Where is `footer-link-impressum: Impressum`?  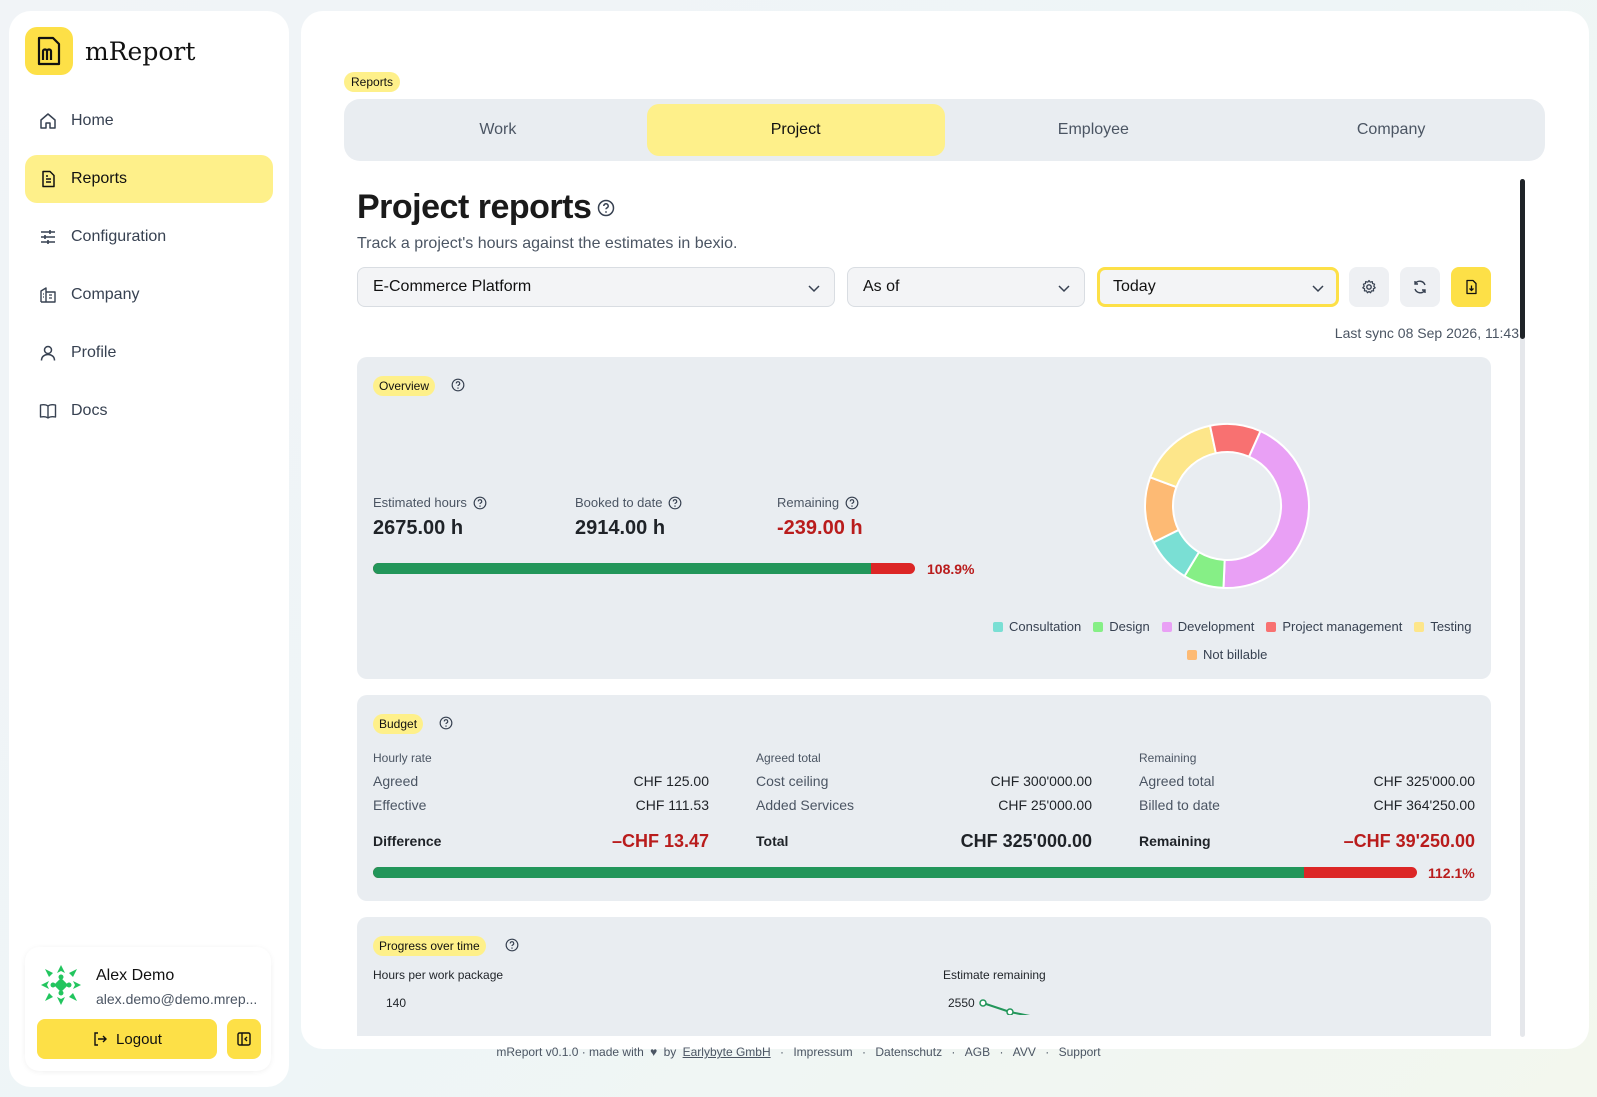 footer-link-impressum: Impressum is located at coordinates (823, 1052).